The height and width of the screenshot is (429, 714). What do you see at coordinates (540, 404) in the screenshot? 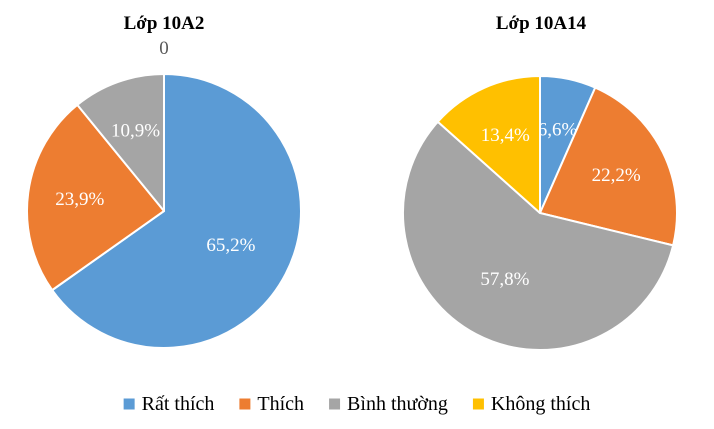
I see `legend-label-khong-thich: Không thích` at bounding box center [540, 404].